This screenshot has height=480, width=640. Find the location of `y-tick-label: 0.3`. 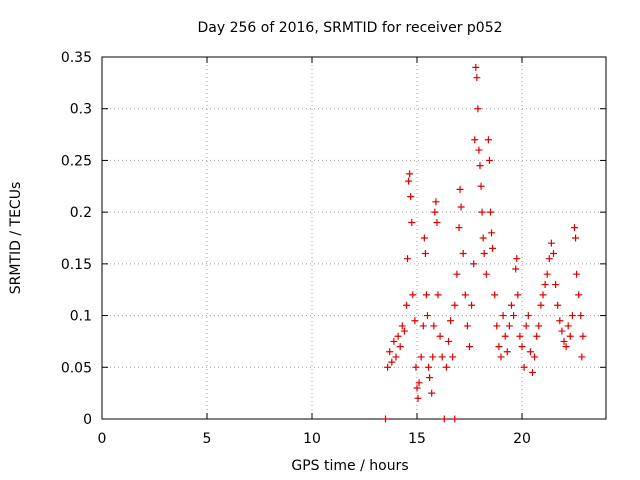

y-tick-label: 0.3 is located at coordinates (81, 110).